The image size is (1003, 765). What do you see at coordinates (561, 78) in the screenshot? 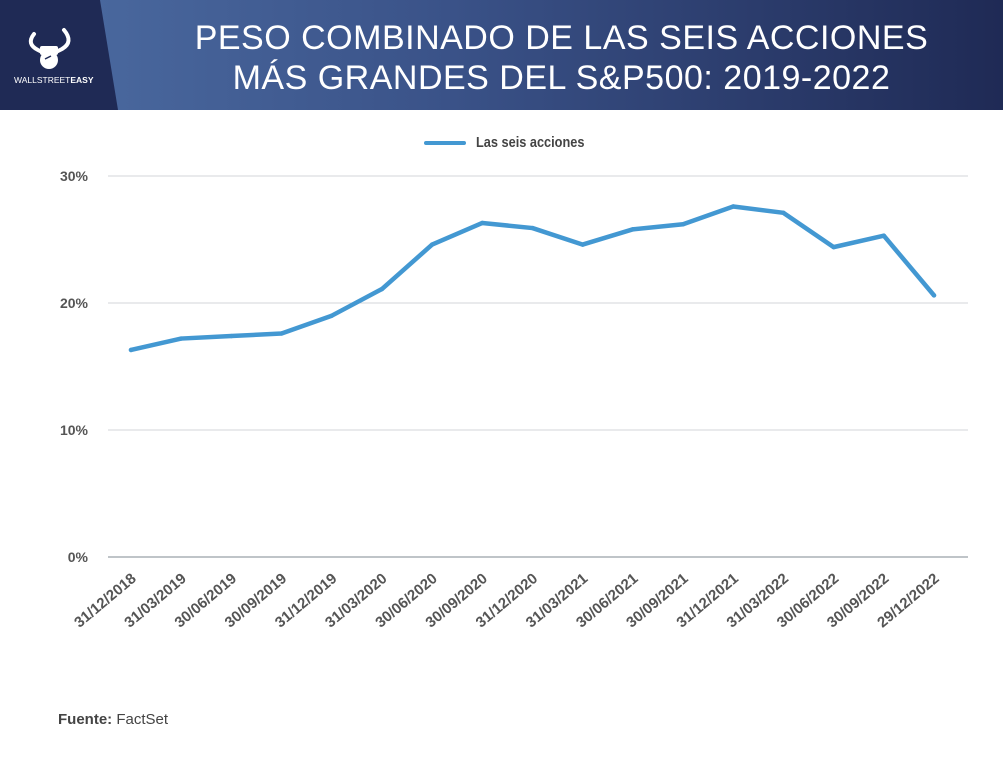
I see `title-line-2: MÁS GRANDES DEL S&P500: 2019-2022` at bounding box center [561, 78].